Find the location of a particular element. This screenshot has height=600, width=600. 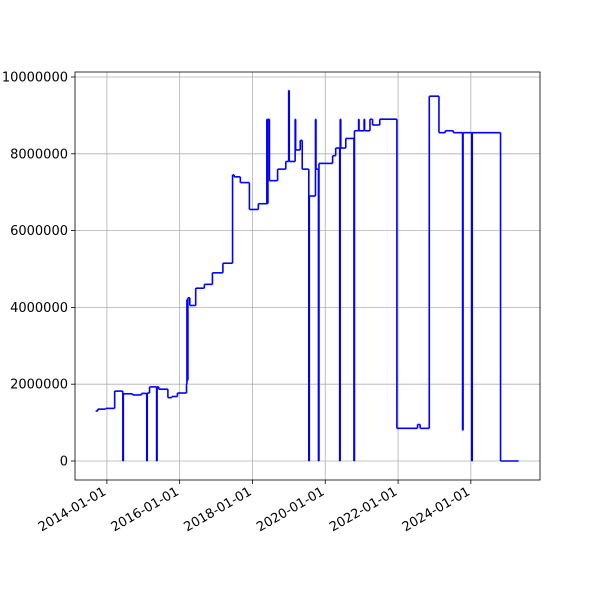

x-tick-label: 2022-01-01 is located at coordinates (363, 509).